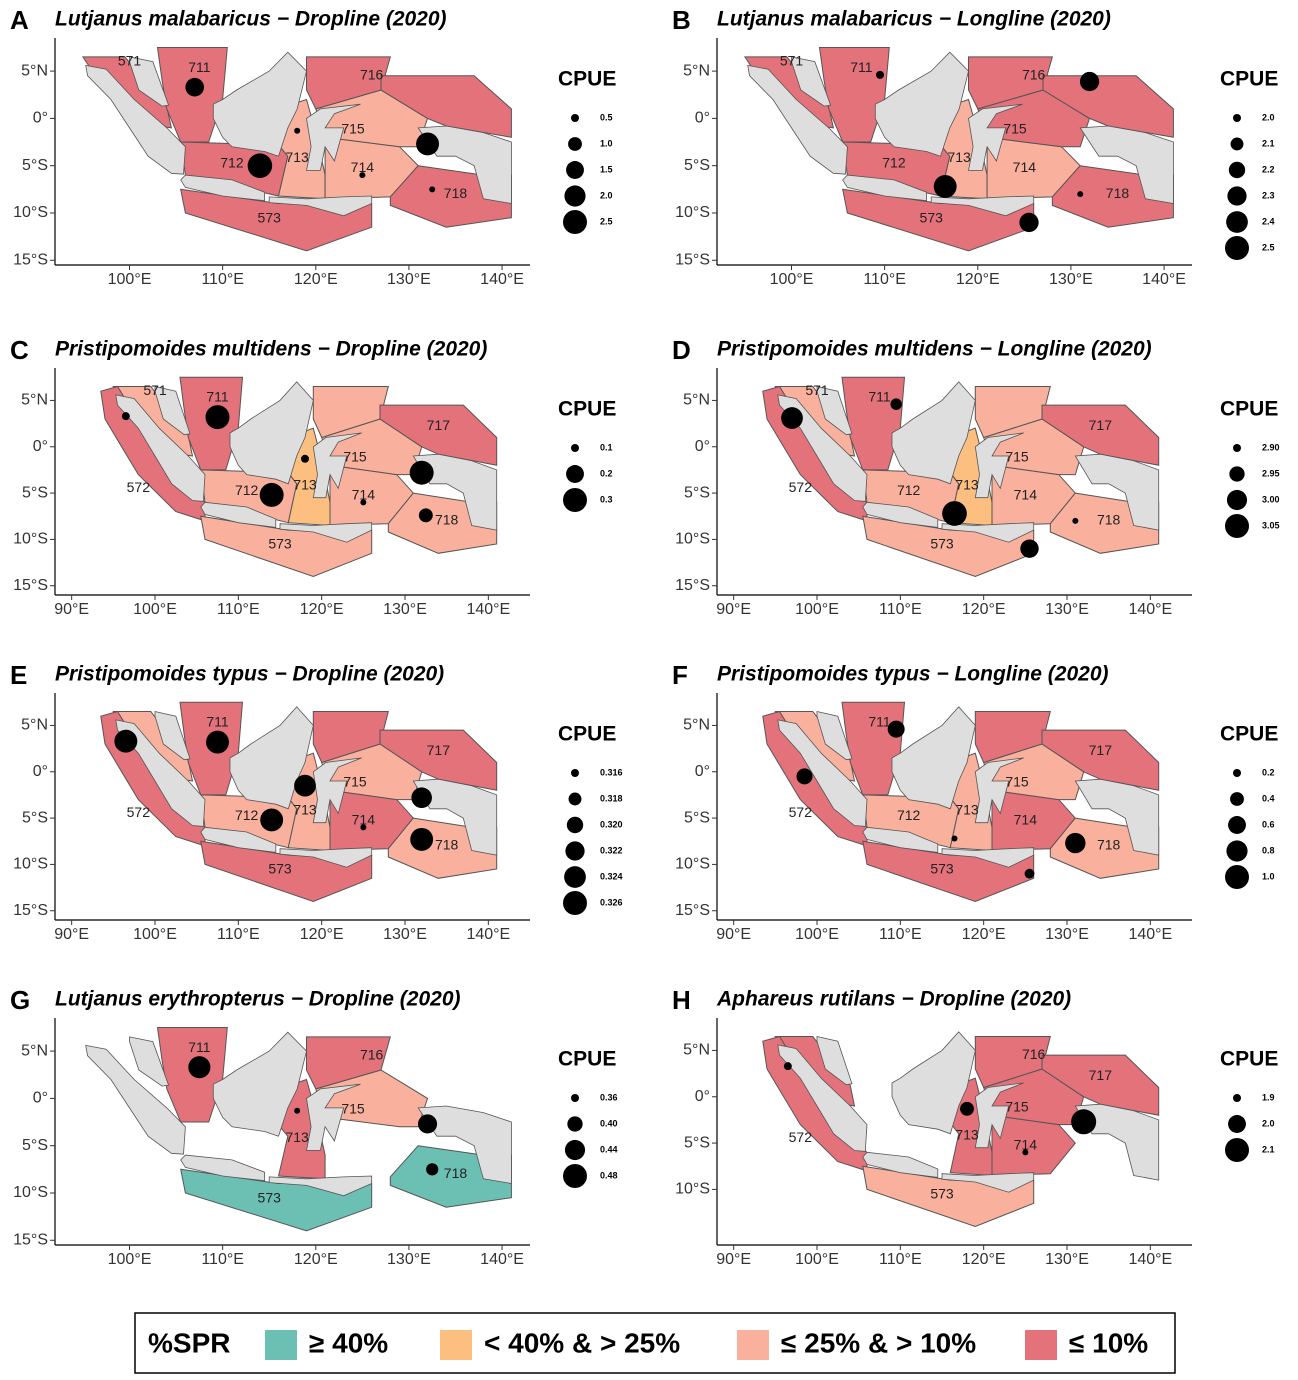 The height and width of the screenshot is (1380, 1298). I want to click on cpue-legend-label: 2.90, so click(1271, 447).